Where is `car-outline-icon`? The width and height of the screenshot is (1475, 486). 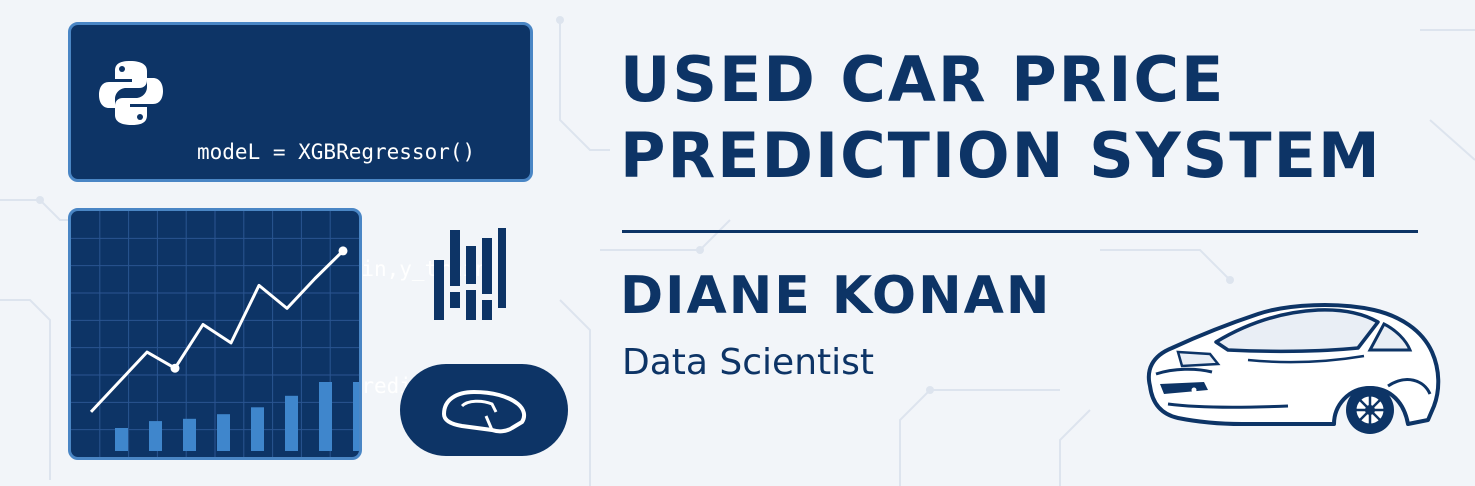 car-outline-icon is located at coordinates (484, 412).